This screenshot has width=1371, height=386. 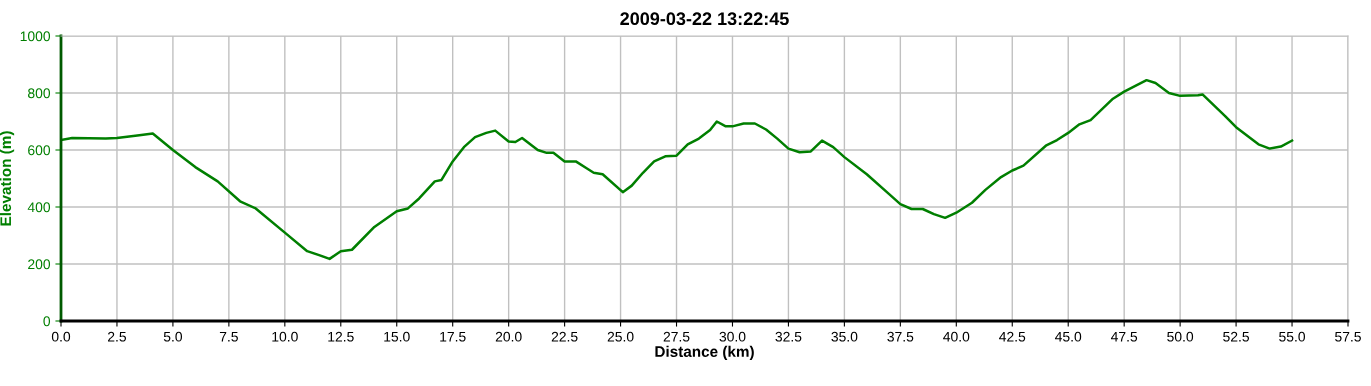 I want to click on x-tick-label: 42.5, so click(x=1012, y=336).